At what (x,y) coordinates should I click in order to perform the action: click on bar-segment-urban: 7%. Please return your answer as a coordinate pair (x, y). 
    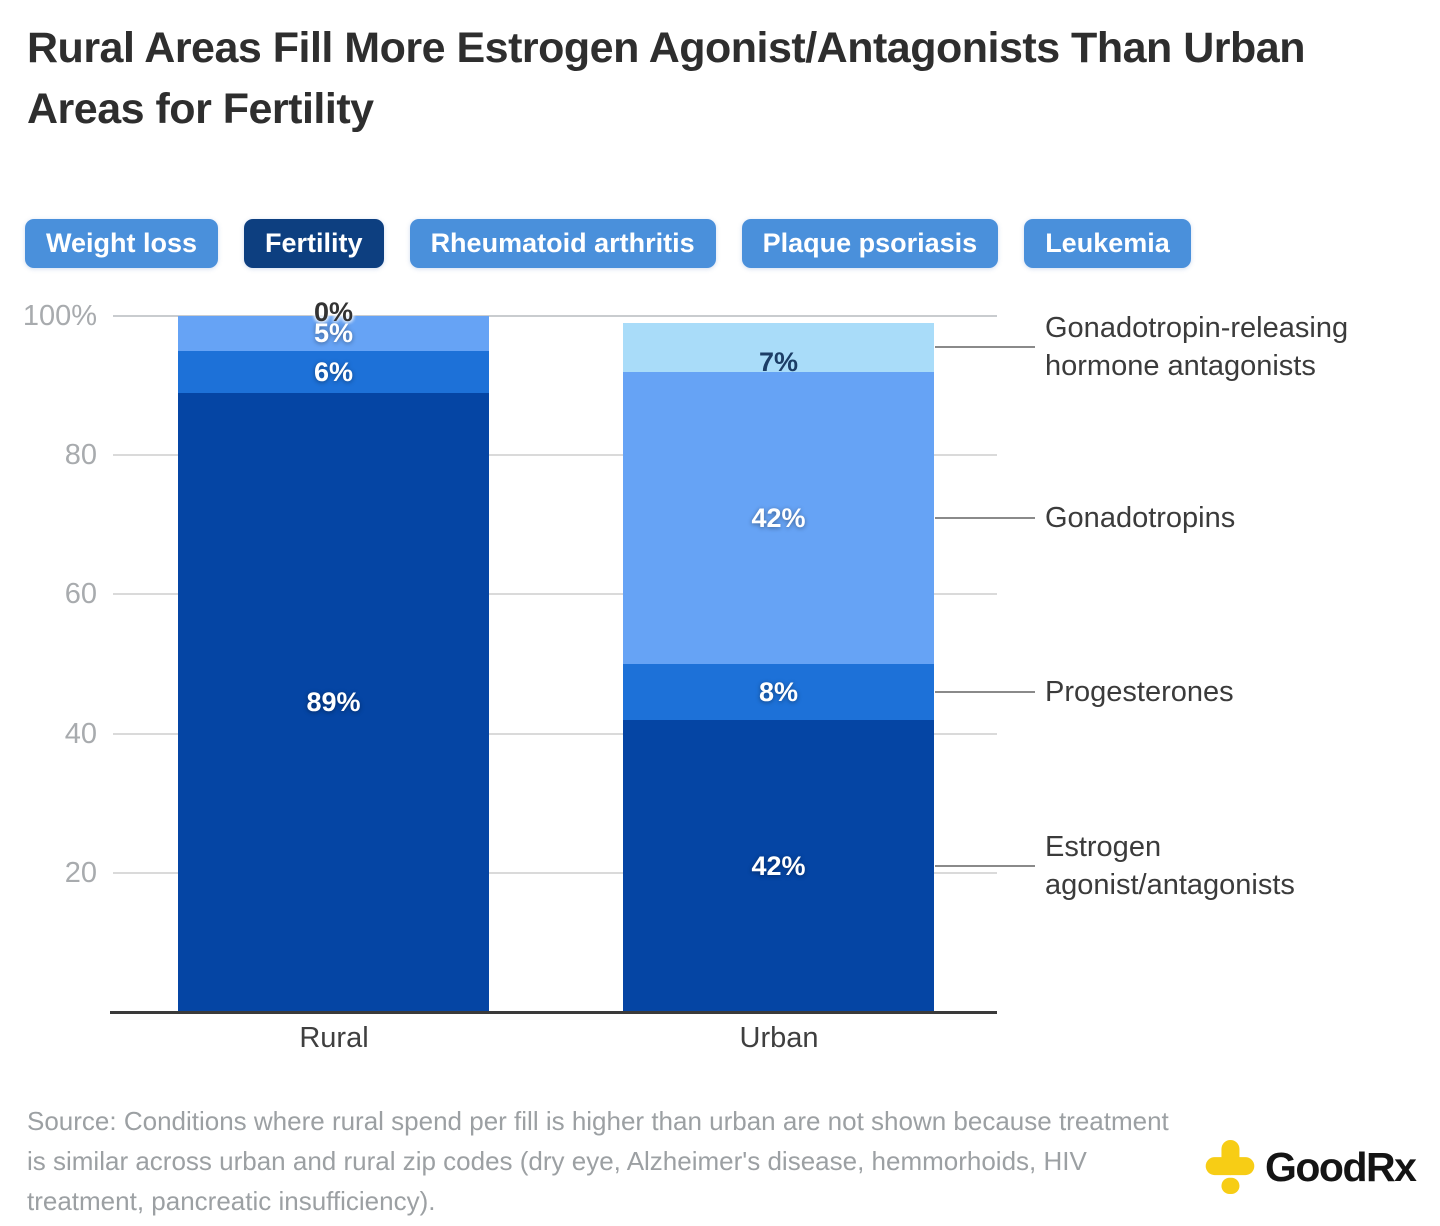
    Looking at the image, I should click on (778, 349).